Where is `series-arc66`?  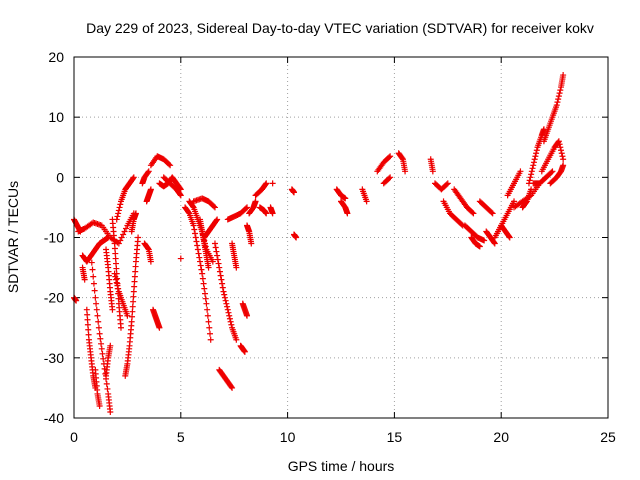
series-arc66 is located at coordinates (557, 174).